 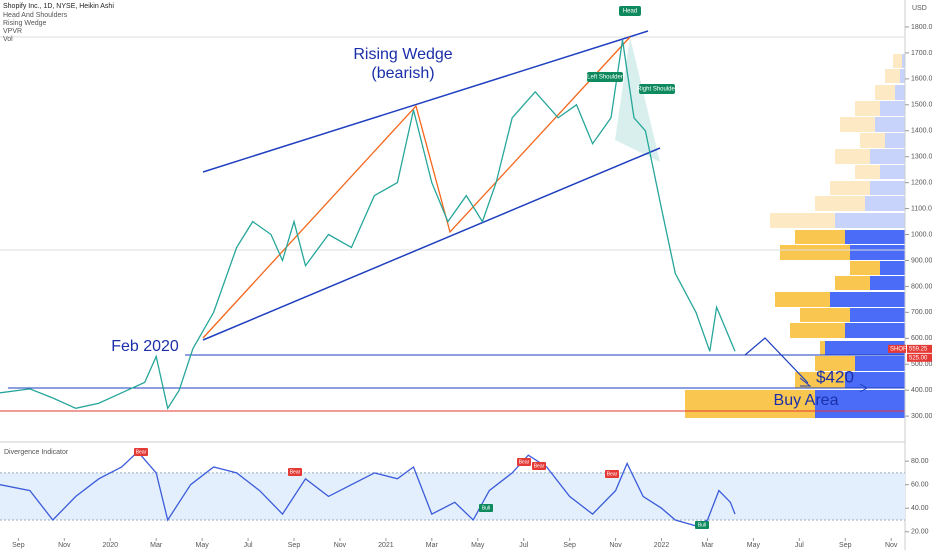 What do you see at coordinates (919, 8) in the screenshot?
I see `currency: USD` at bounding box center [919, 8].